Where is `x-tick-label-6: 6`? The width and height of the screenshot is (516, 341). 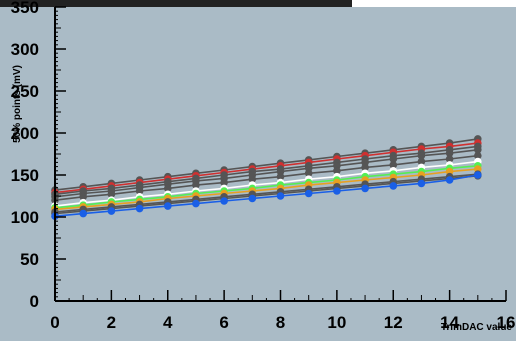
x-tick-label-6: 6 is located at coordinates (223, 322).